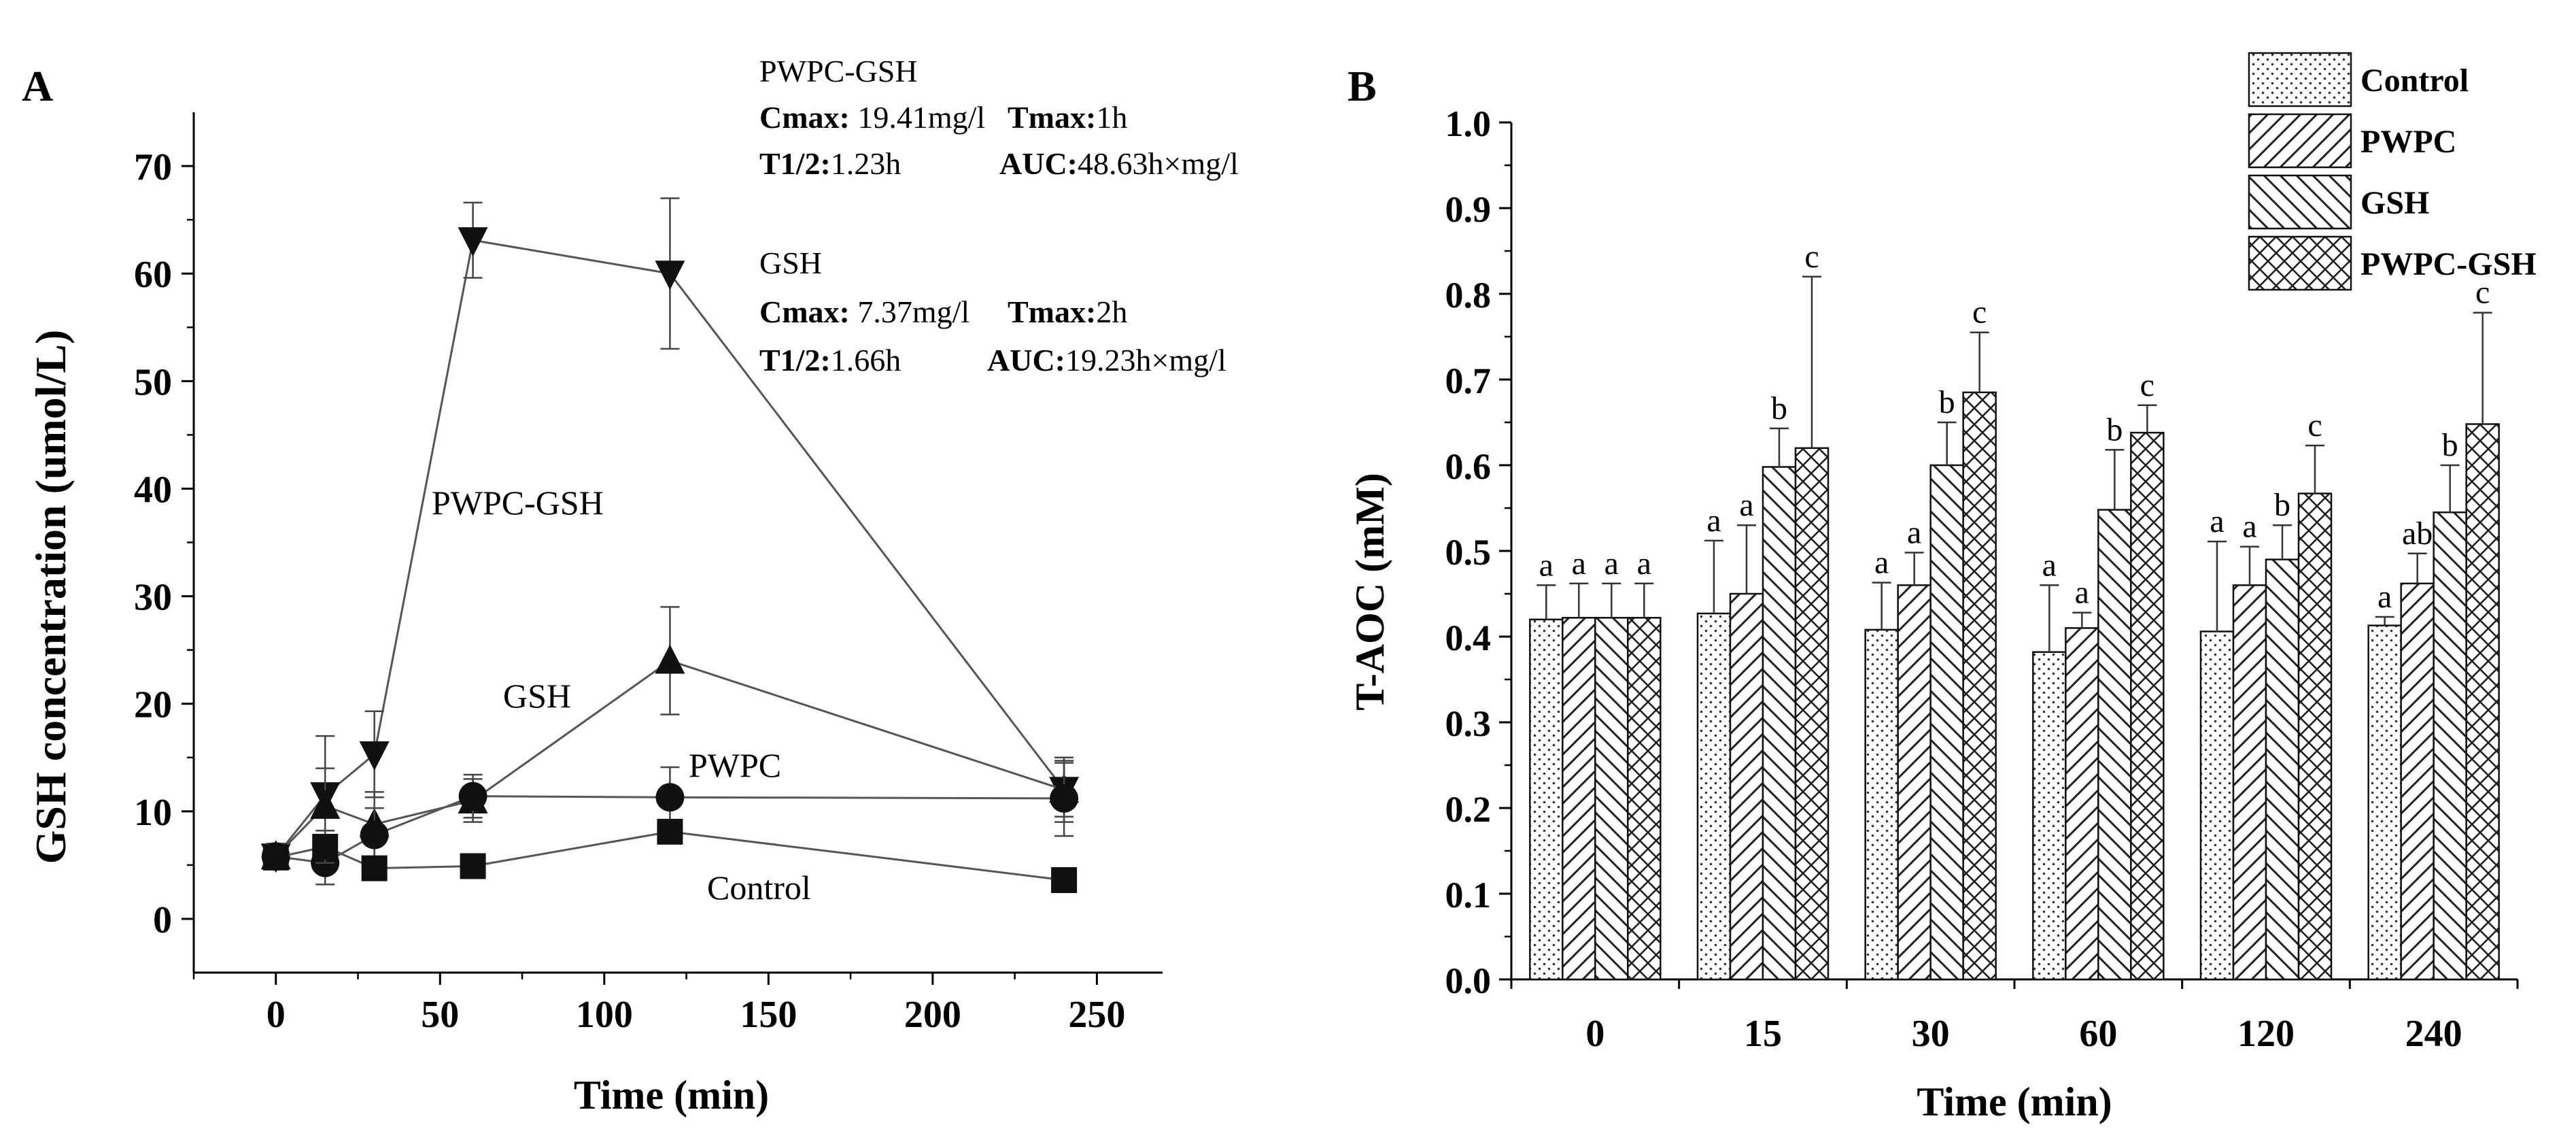  I want to click on y-tick-label: 0.1, so click(1468, 895).